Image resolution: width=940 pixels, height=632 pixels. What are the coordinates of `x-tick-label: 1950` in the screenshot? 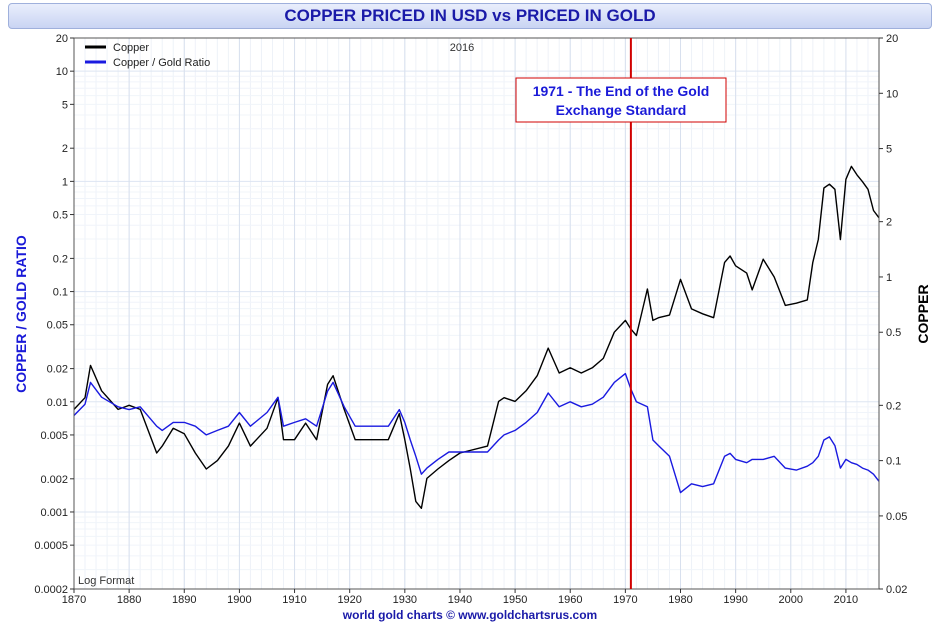 It's located at (515, 600).